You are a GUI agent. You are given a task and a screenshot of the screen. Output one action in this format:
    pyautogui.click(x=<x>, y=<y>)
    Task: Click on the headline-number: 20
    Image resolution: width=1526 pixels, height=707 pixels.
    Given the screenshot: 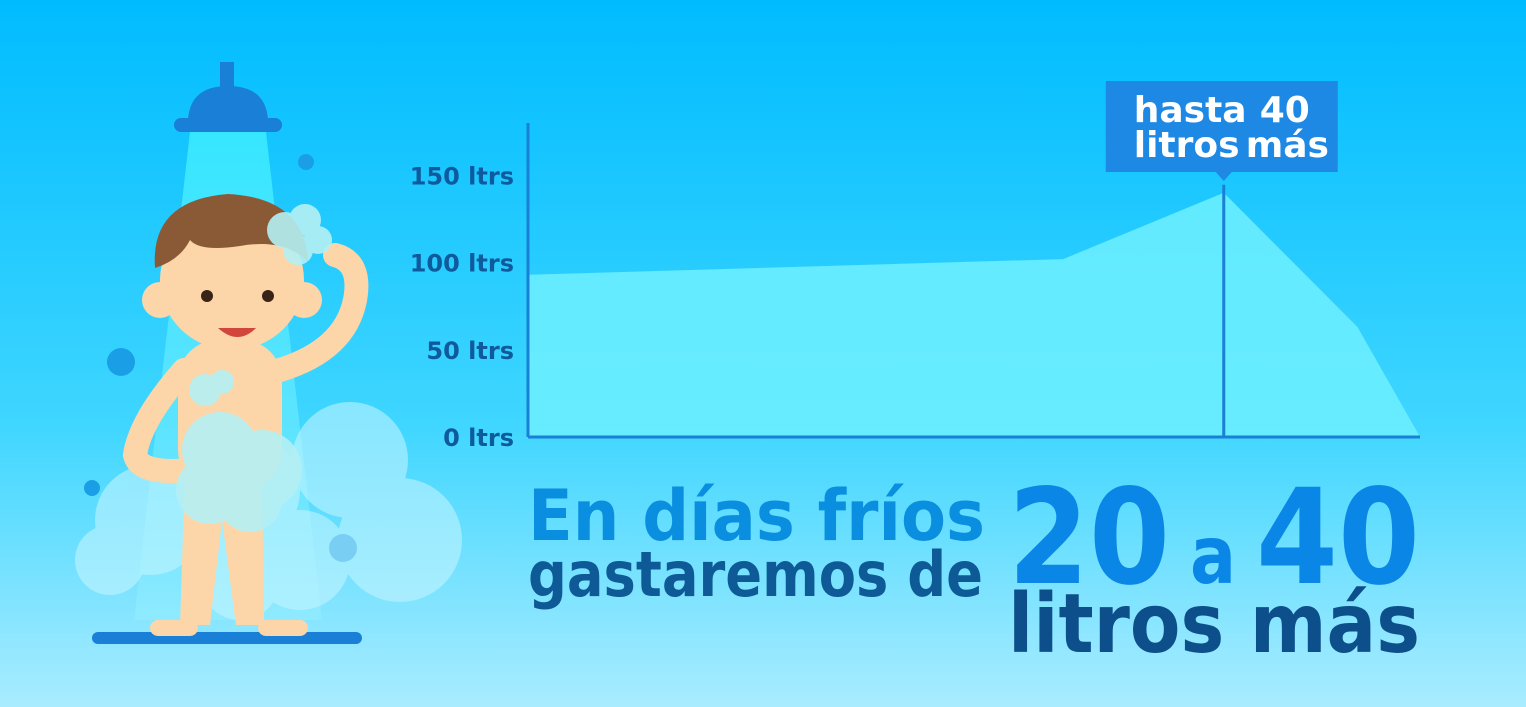 What is the action you would take?
    pyautogui.click(x=1089, y=538)
    